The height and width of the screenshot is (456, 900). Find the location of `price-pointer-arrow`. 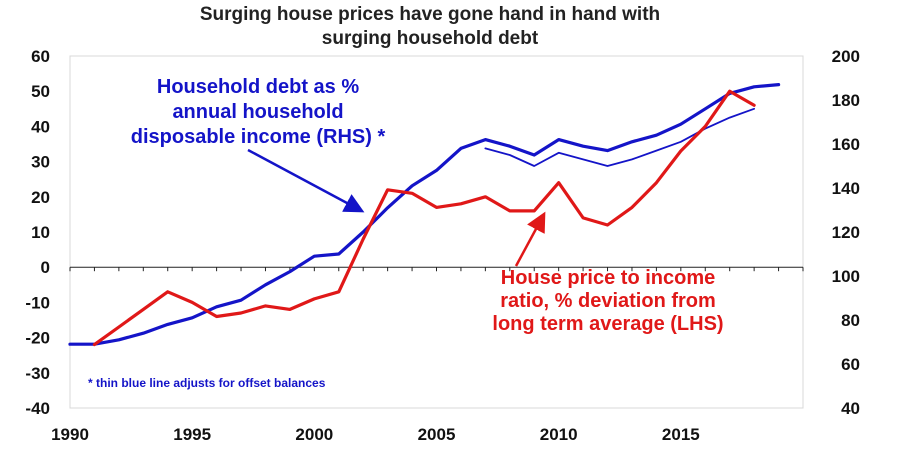

price-pointer-arrow is located at coordinates (530, 239).